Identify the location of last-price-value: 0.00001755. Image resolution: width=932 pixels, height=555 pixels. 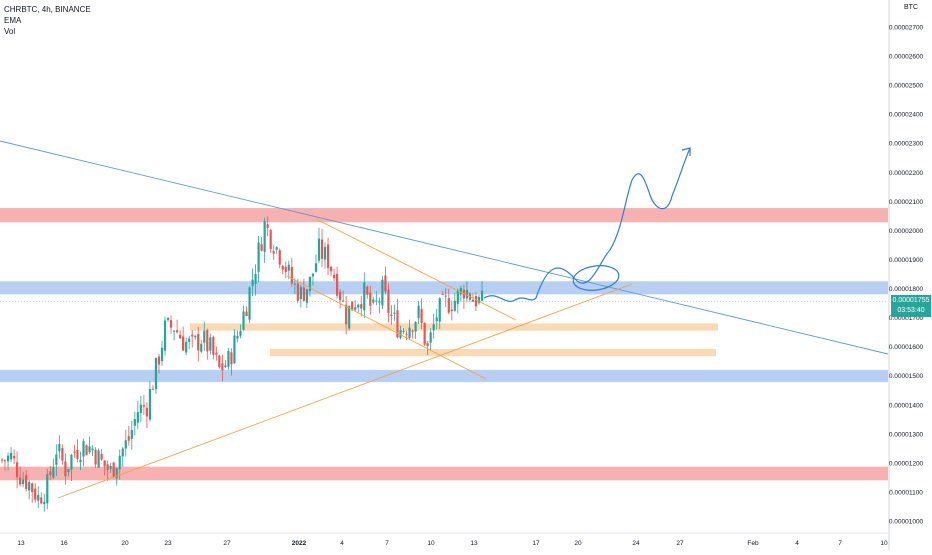
(911, 300).